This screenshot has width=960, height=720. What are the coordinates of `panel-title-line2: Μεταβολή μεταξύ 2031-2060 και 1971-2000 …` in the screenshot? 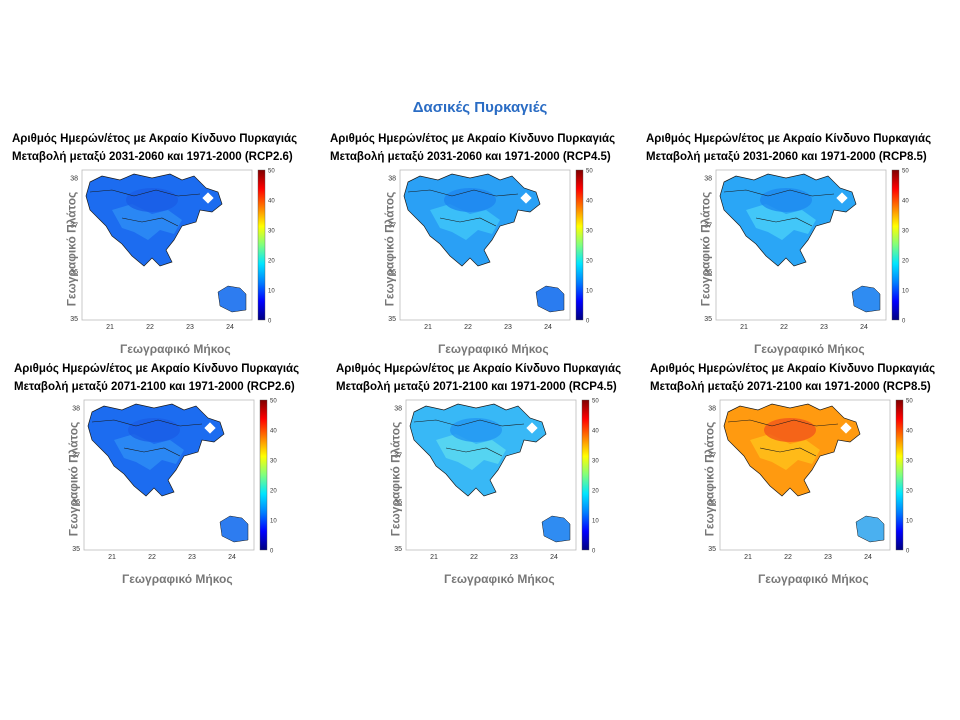 It's located at (786, 157).